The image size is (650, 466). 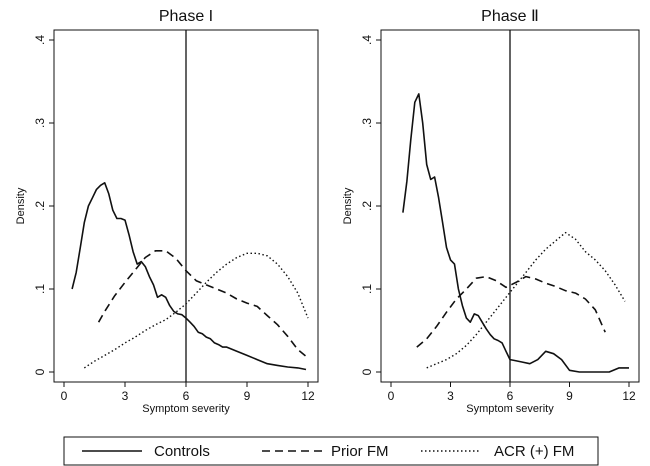 I want to click on series-line-controls, so click(x=189, y=276).